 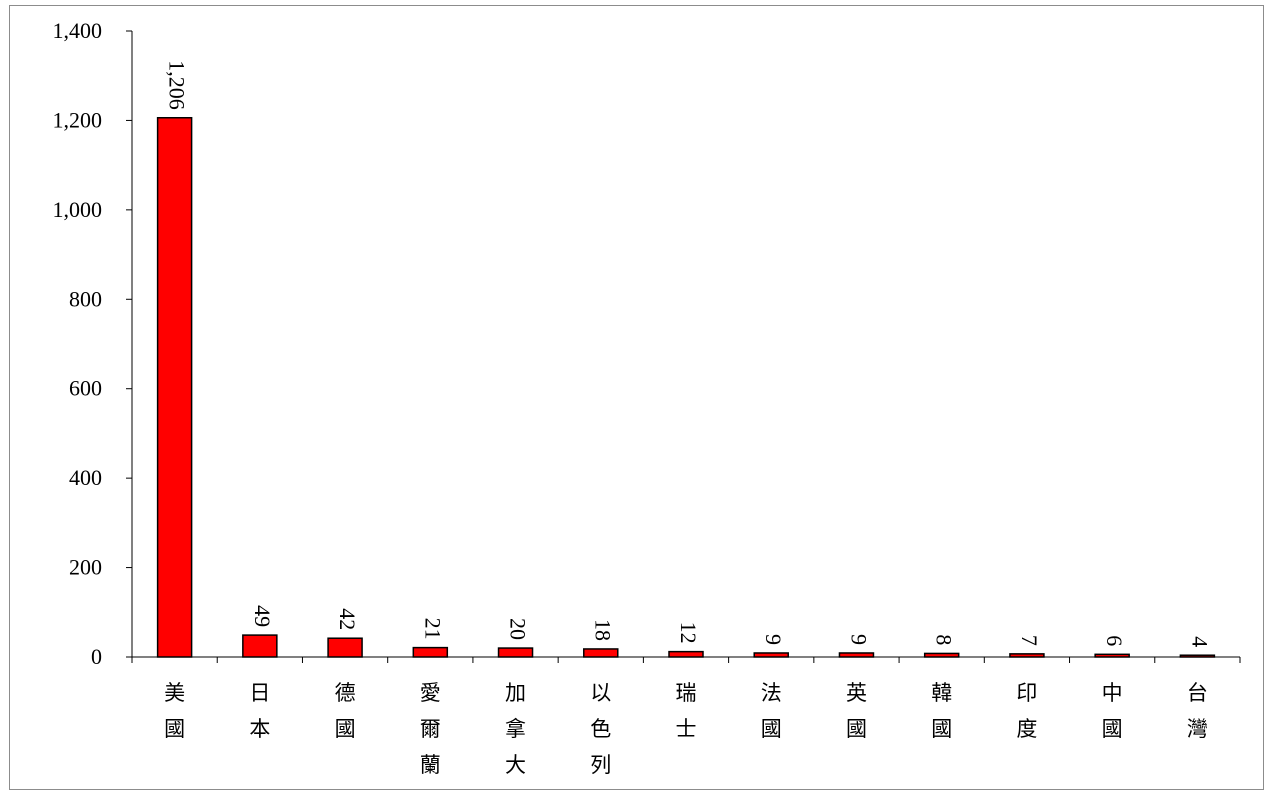 I want to click on x-category-label: 德國, so click(x=345, y=711).